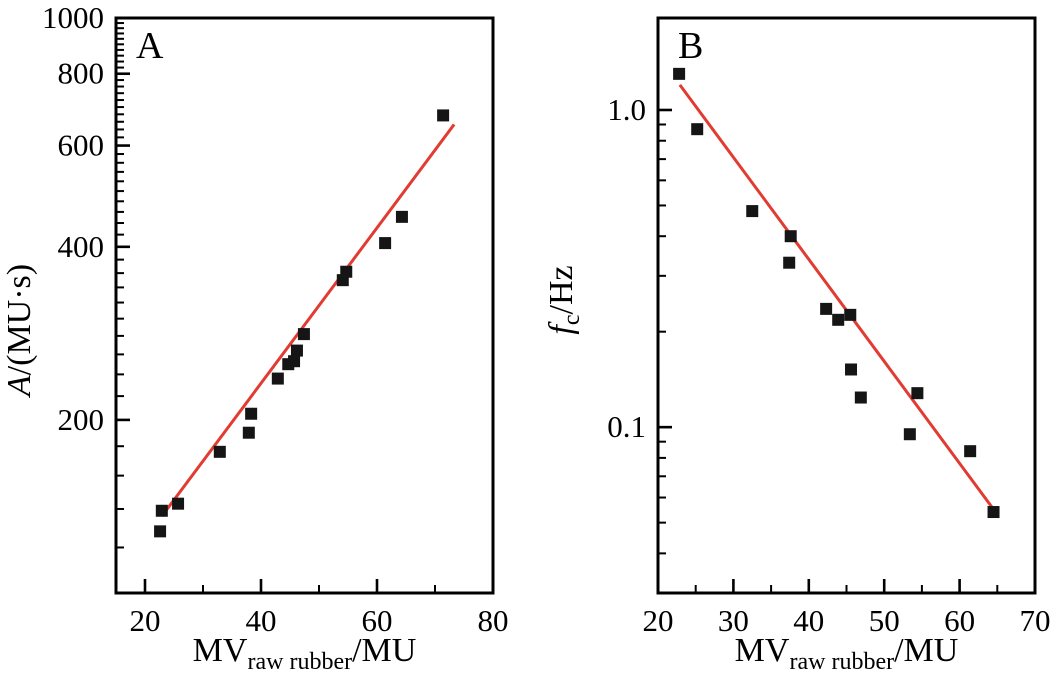 The image size is (1056, 678). I want to click on x-tick-label: 50, so click(884, 620).